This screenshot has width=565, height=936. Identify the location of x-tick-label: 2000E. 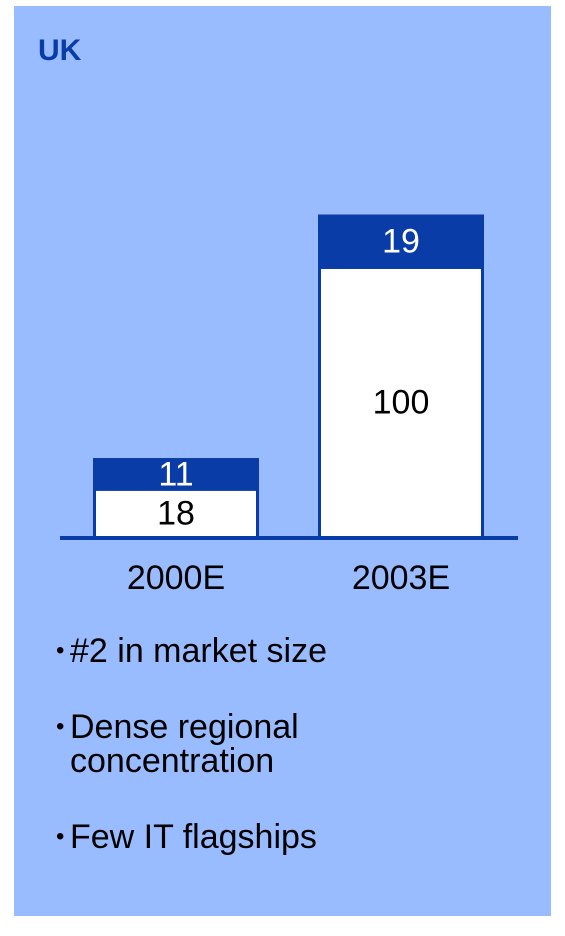
(176, 578).